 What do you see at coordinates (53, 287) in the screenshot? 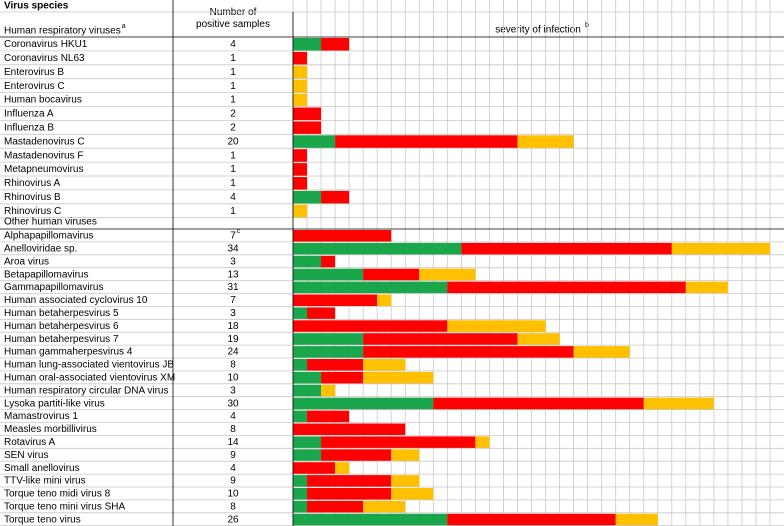
I see `virus-name: Gammapapillomavirus` at bounding box center [53, 287].